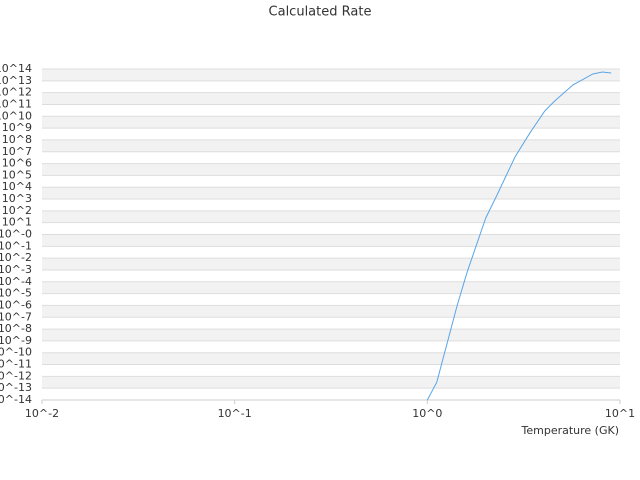  What do you see at coordinates (320, 12) in the screenshot?
I see `chart-title: Calculated Rate` at bounding box center [320, 12].